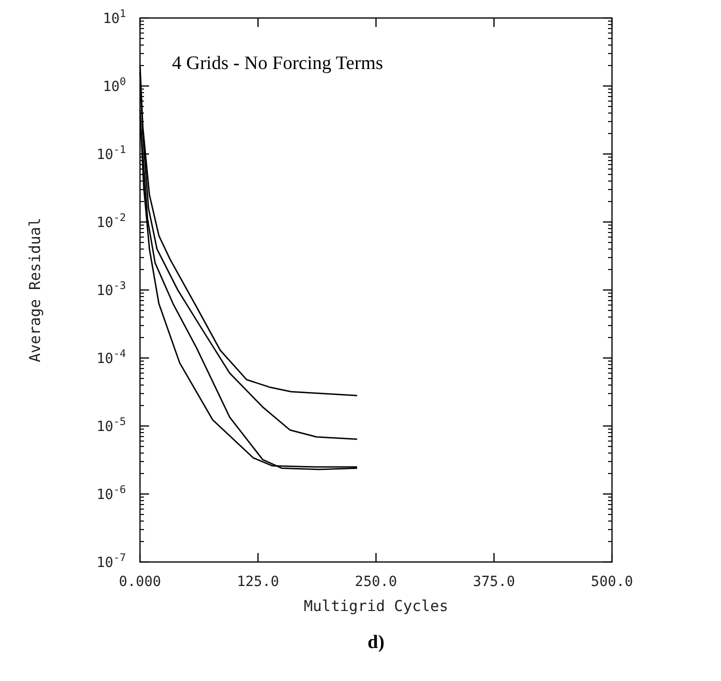 This screenshot has height=681, width=721. What do you see at coordinates (114, 17) in the screenshot?
I see `y-tick-label: 10$^{1}$` at bounding box center [114, 17].